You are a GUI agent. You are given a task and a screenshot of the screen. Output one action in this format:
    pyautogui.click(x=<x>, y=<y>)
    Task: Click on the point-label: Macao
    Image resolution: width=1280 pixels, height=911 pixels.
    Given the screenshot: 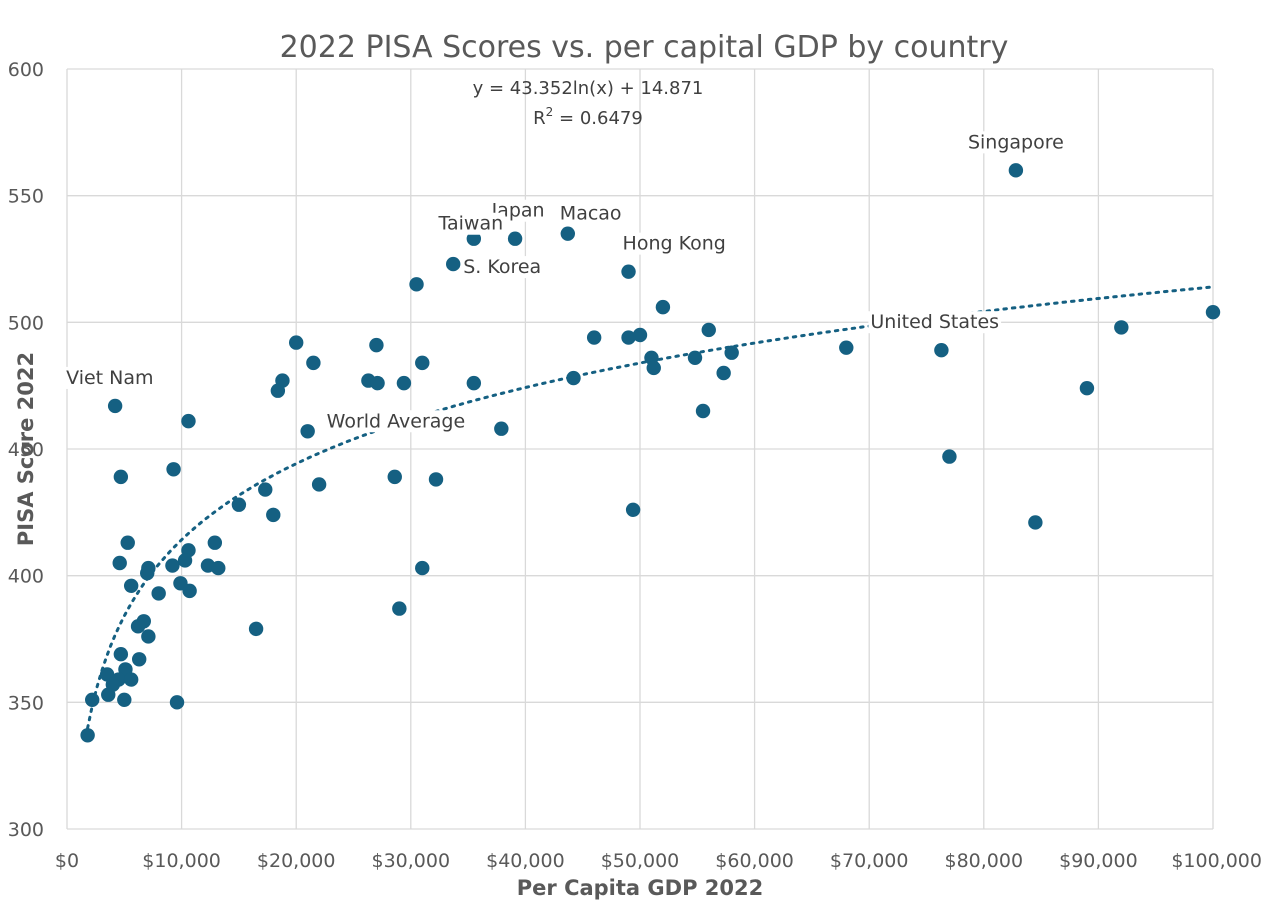 What is the action you would take?
    pyautogui.click(x=590, y=213)
    